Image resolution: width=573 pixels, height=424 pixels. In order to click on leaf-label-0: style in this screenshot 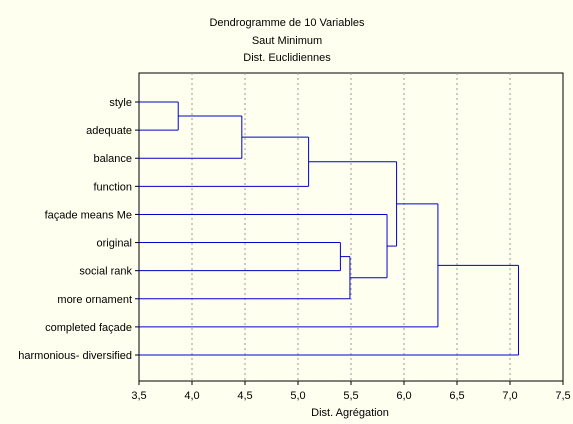, I will do `click(120, 103)`.